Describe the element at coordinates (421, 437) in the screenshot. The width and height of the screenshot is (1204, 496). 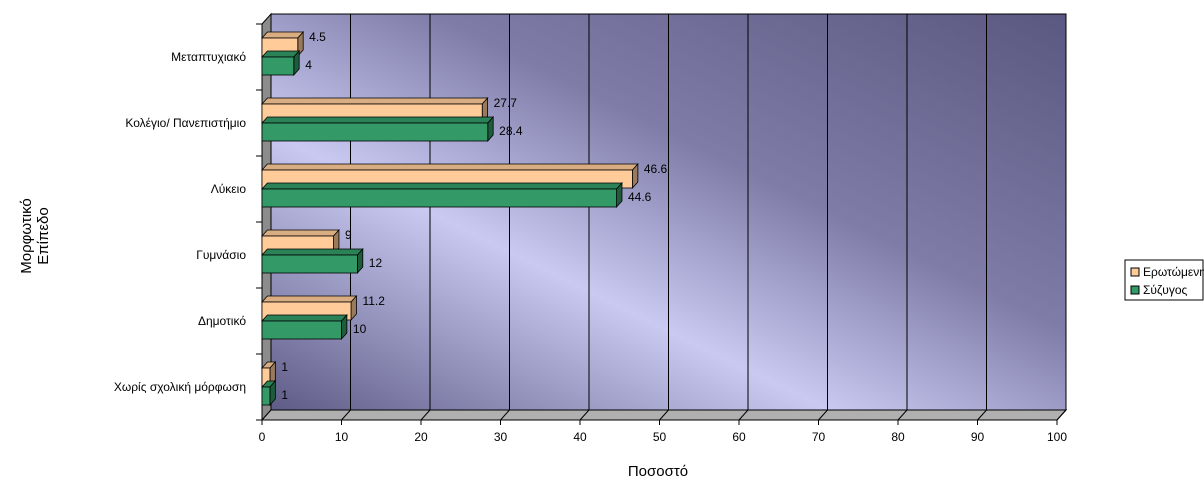
I see `x-tick-label: 20` at that location.